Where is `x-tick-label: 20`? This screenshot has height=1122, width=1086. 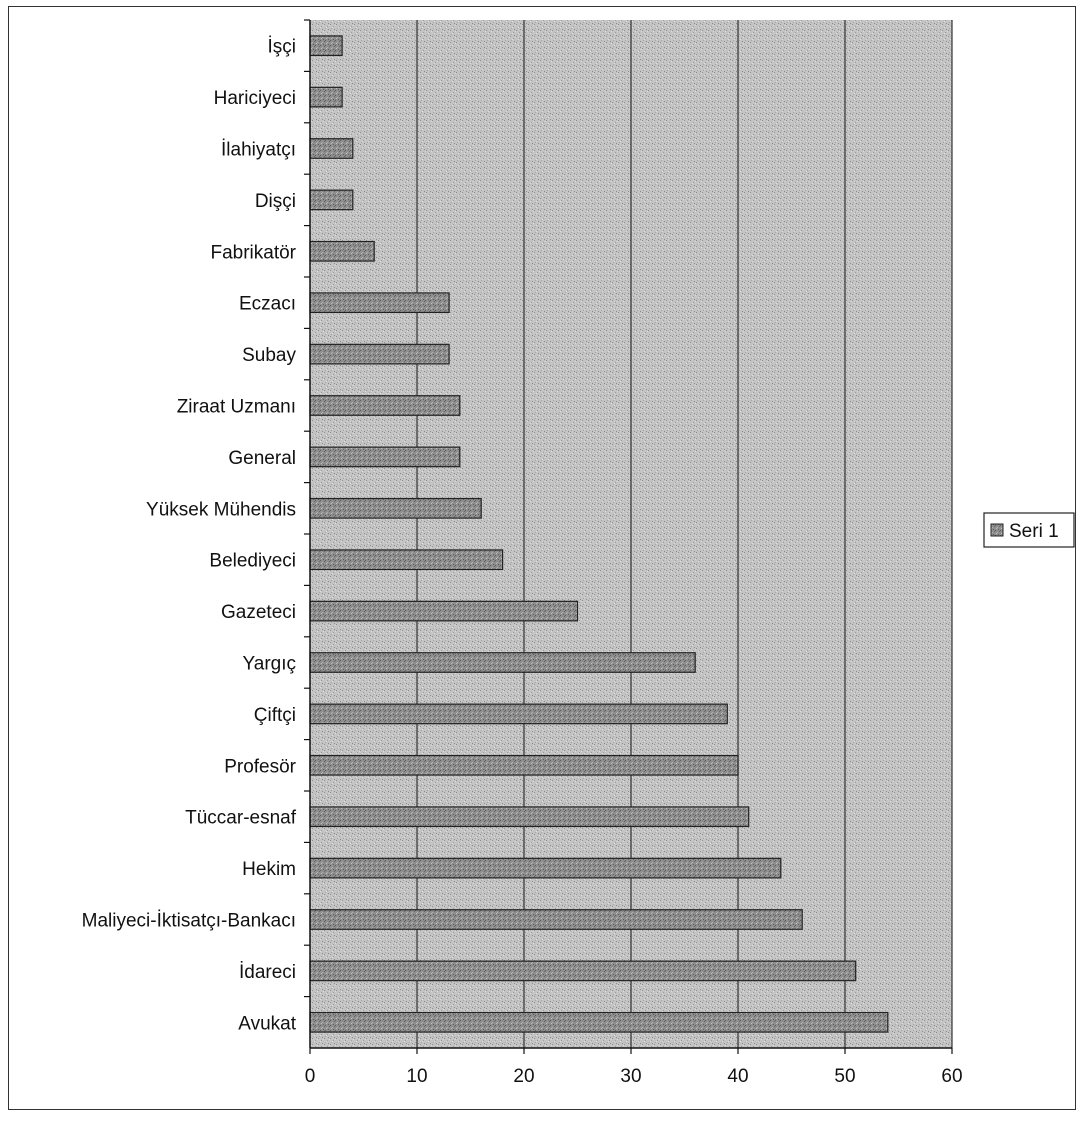
x-tick-label: 20 is located at coordinates (523, 1076).